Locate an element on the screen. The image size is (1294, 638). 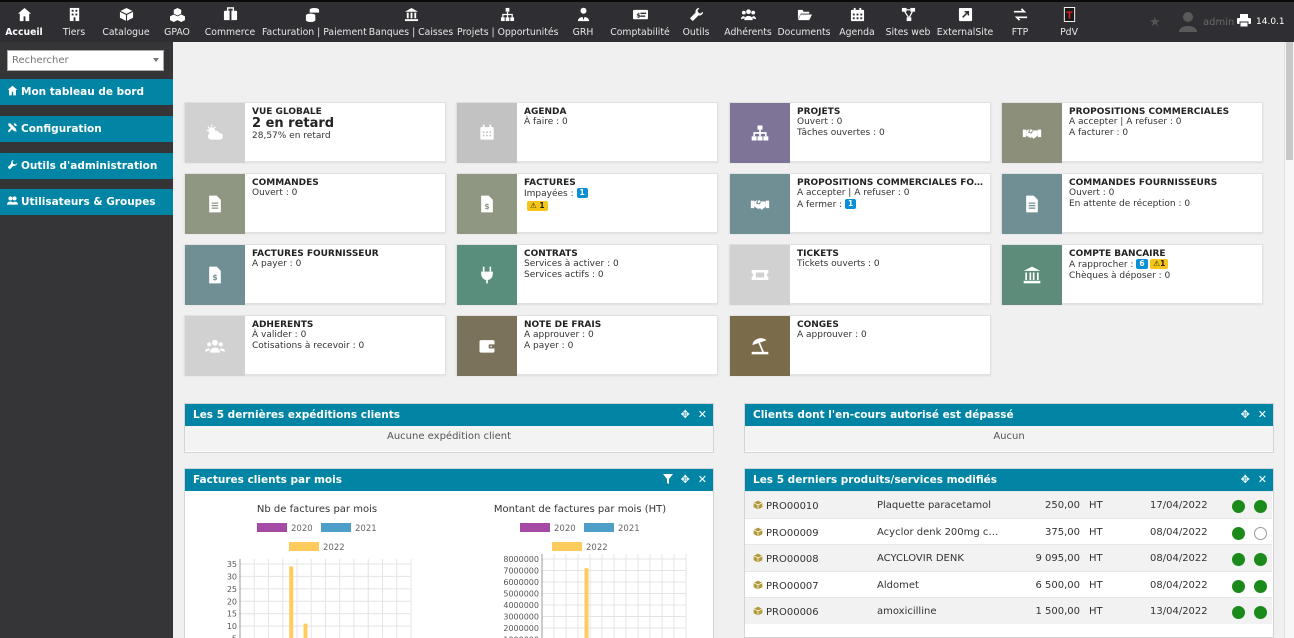
bank-to-reconcile: A rapprocher : 6 ⚠1 is located at coordinates (1162, 265).